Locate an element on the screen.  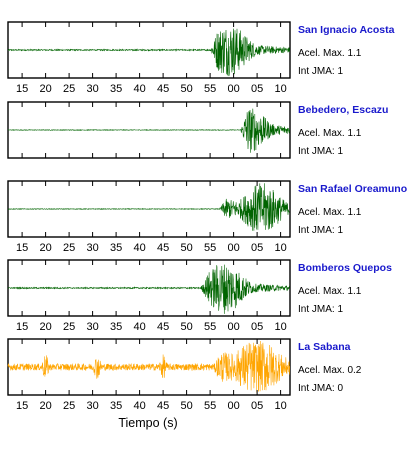
acel-max-label: Acel. Max. 0.2 is located at coordinates (330, 370).